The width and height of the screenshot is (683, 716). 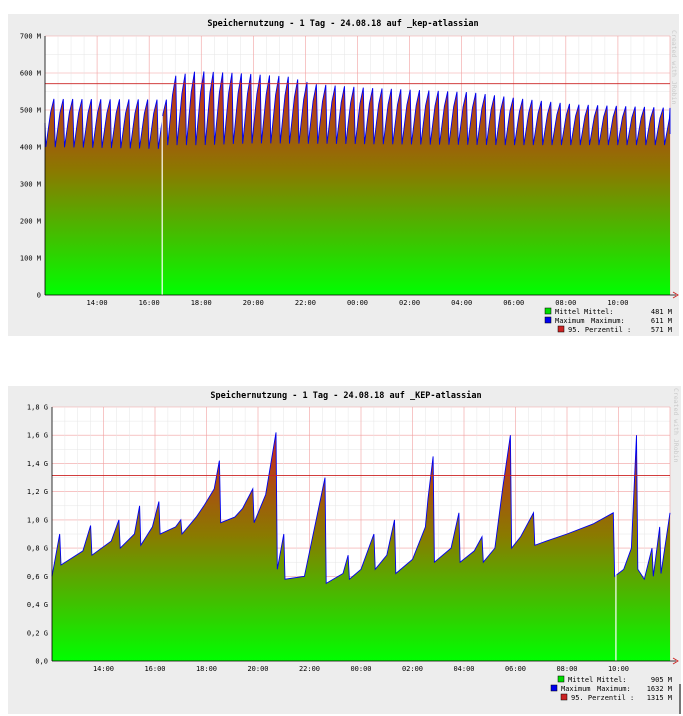 What do you see at coordinates (37, 520) in the screenshot?
I see `y-tick-label: 1,0 G` at bounding box center [37, 520].